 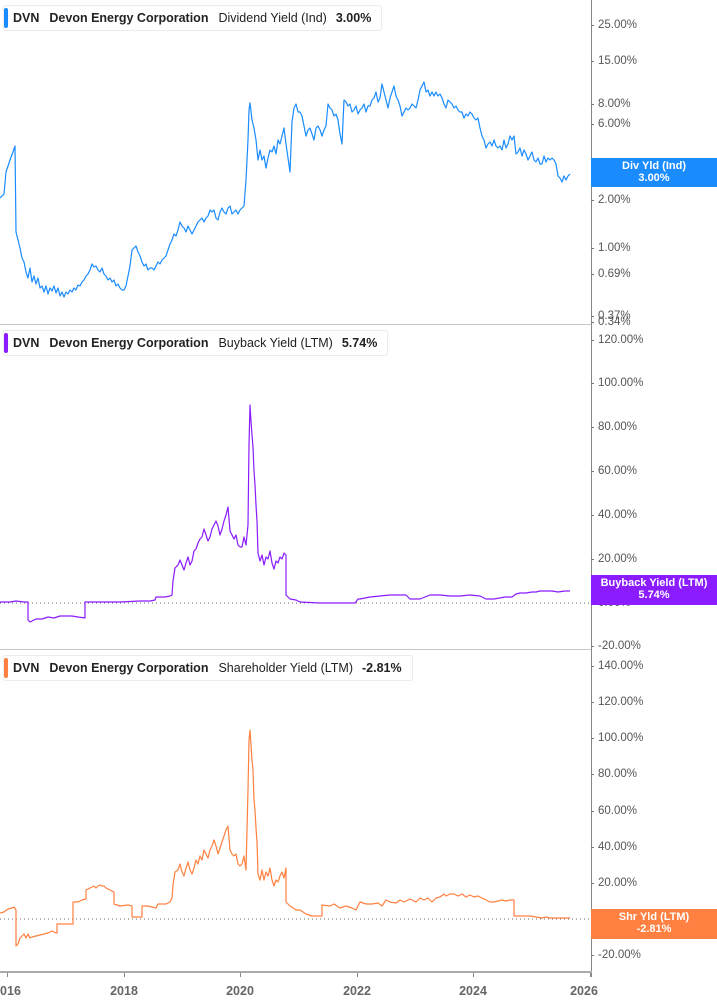 I want to click on metric-value: 3.00%, so click(x=353, y=18).